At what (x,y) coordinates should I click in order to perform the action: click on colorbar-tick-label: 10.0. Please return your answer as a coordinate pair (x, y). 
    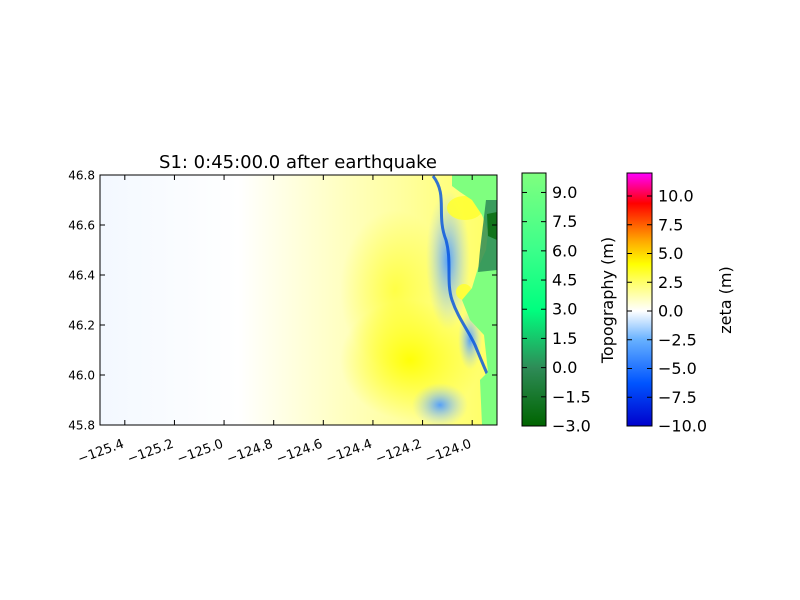
    Looking at the image, I should click on (676, 196).